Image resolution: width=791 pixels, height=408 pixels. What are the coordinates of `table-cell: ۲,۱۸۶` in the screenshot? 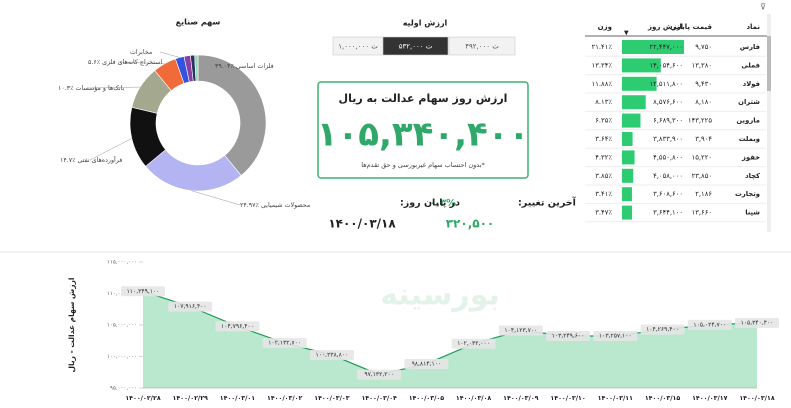 It's located at (703, 194).